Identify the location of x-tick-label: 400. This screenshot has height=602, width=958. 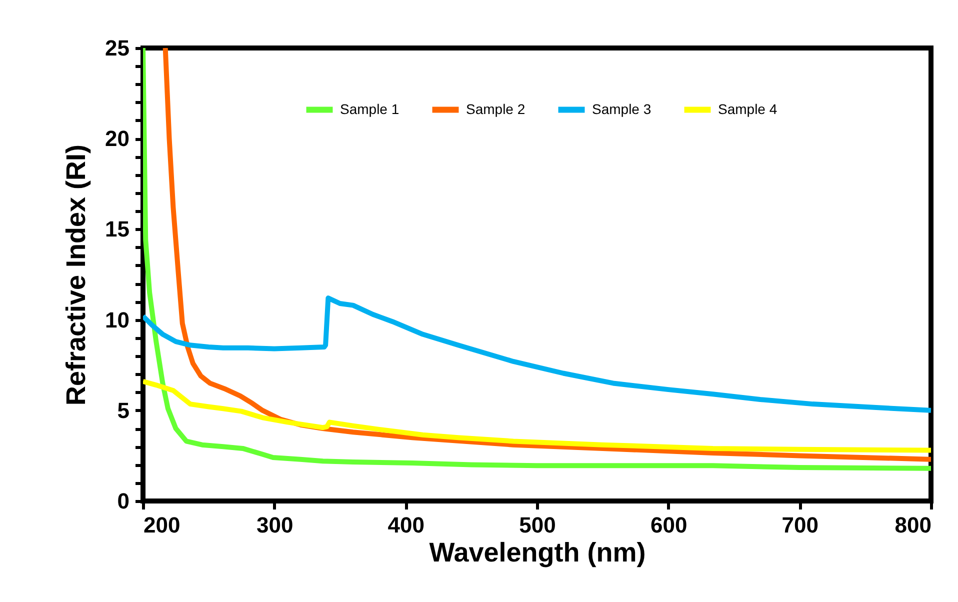
(406, 525).